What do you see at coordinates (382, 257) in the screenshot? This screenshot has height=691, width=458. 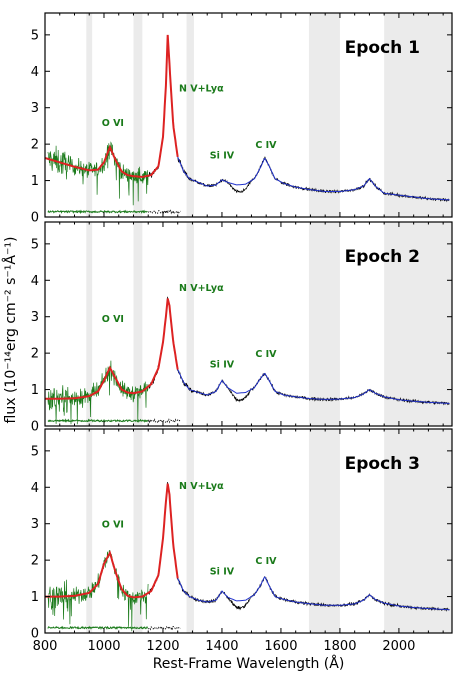 I see `epoch-label: Epoch 2` at bounding box center [382, 257].